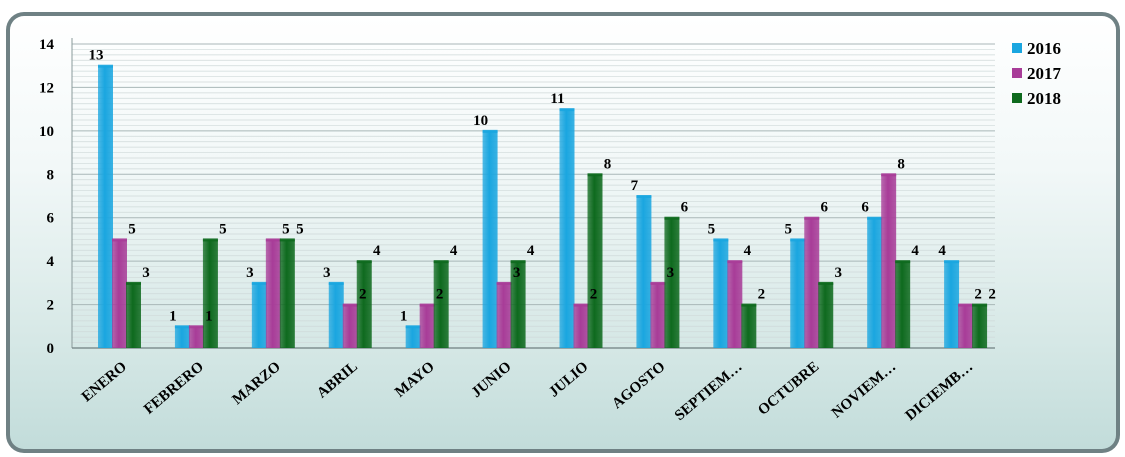 The image size is (1125, 457). I want to click on y-tick-label: 10, so click(46, 132).